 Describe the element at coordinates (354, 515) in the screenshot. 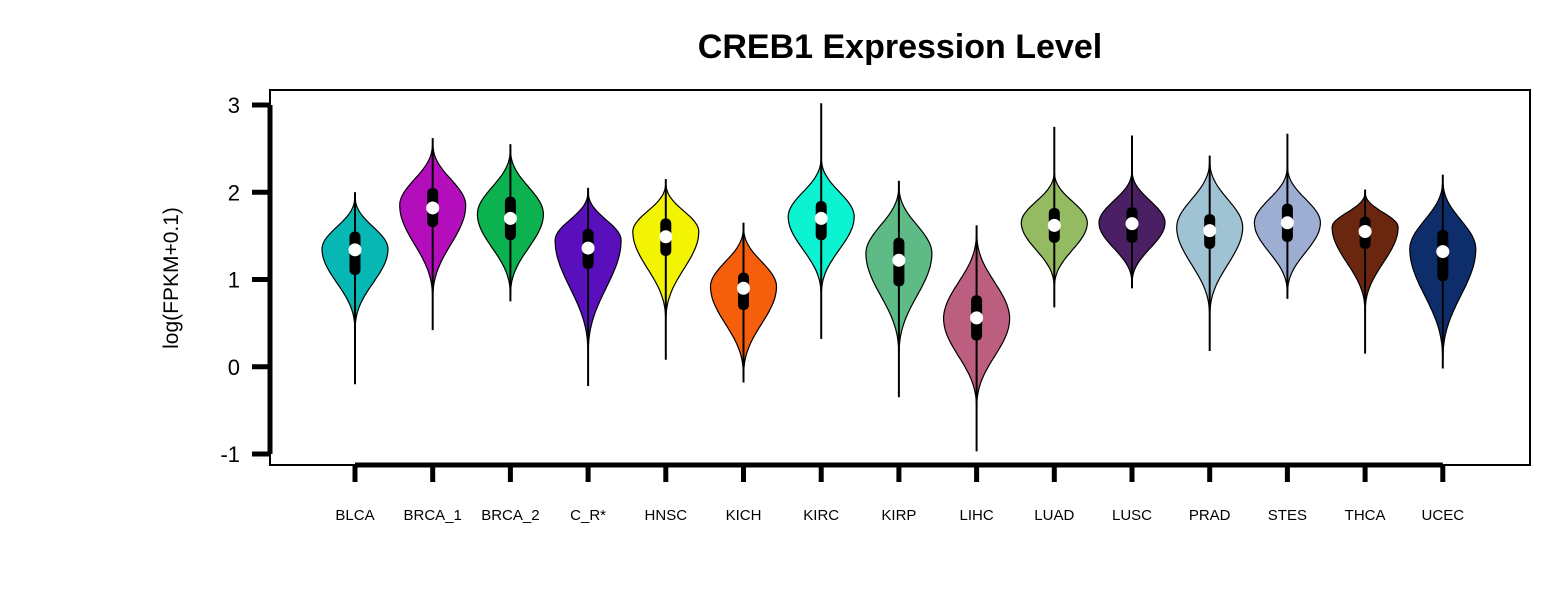

I see `x-tick-label: BLCA` at that location.